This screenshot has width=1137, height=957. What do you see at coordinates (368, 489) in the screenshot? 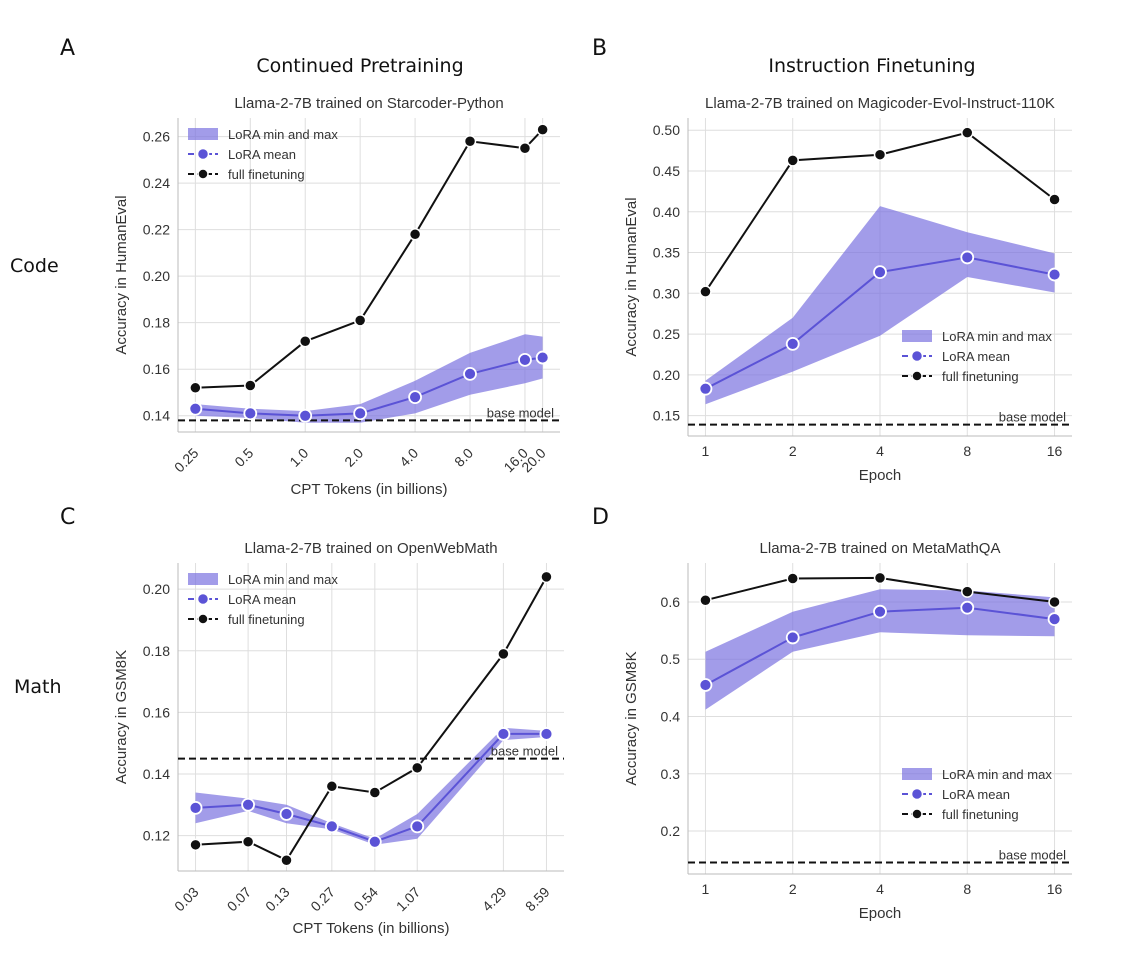
I see `x-axis-label: CPT Tokens (in billions)` at bounding box center [368, 489].